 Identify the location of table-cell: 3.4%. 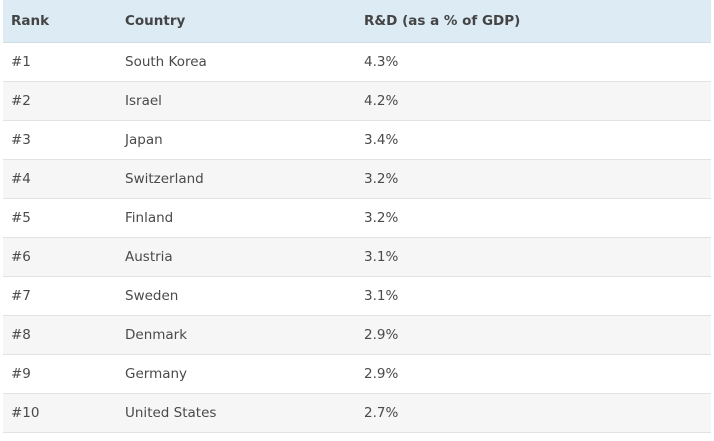
(533, 140).